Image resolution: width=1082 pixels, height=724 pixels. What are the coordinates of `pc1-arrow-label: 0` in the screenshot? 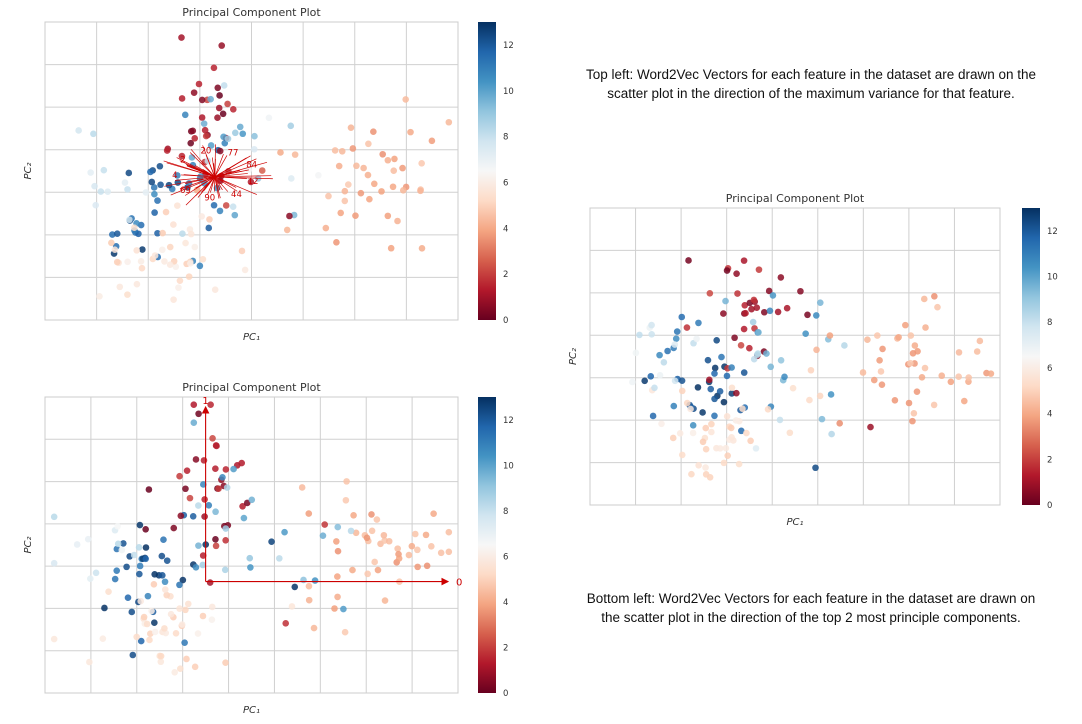 It's located at (459, 583).